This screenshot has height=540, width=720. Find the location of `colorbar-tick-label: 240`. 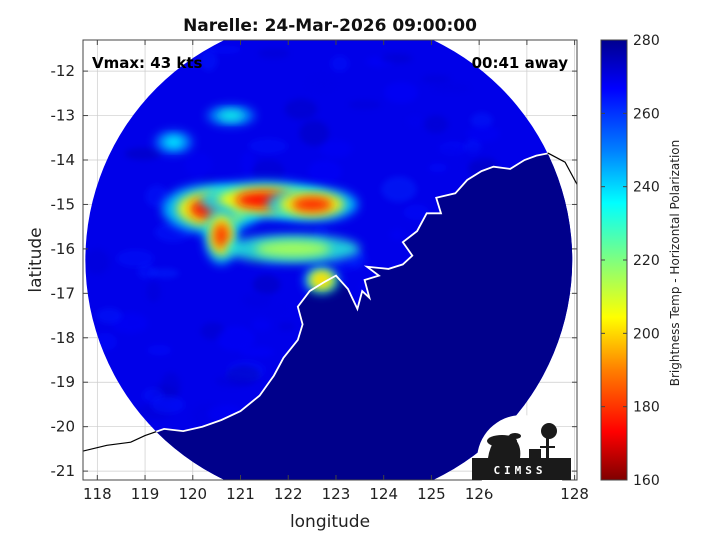

colorbar-tick-label: 240 is located at coordinates (646, 188).